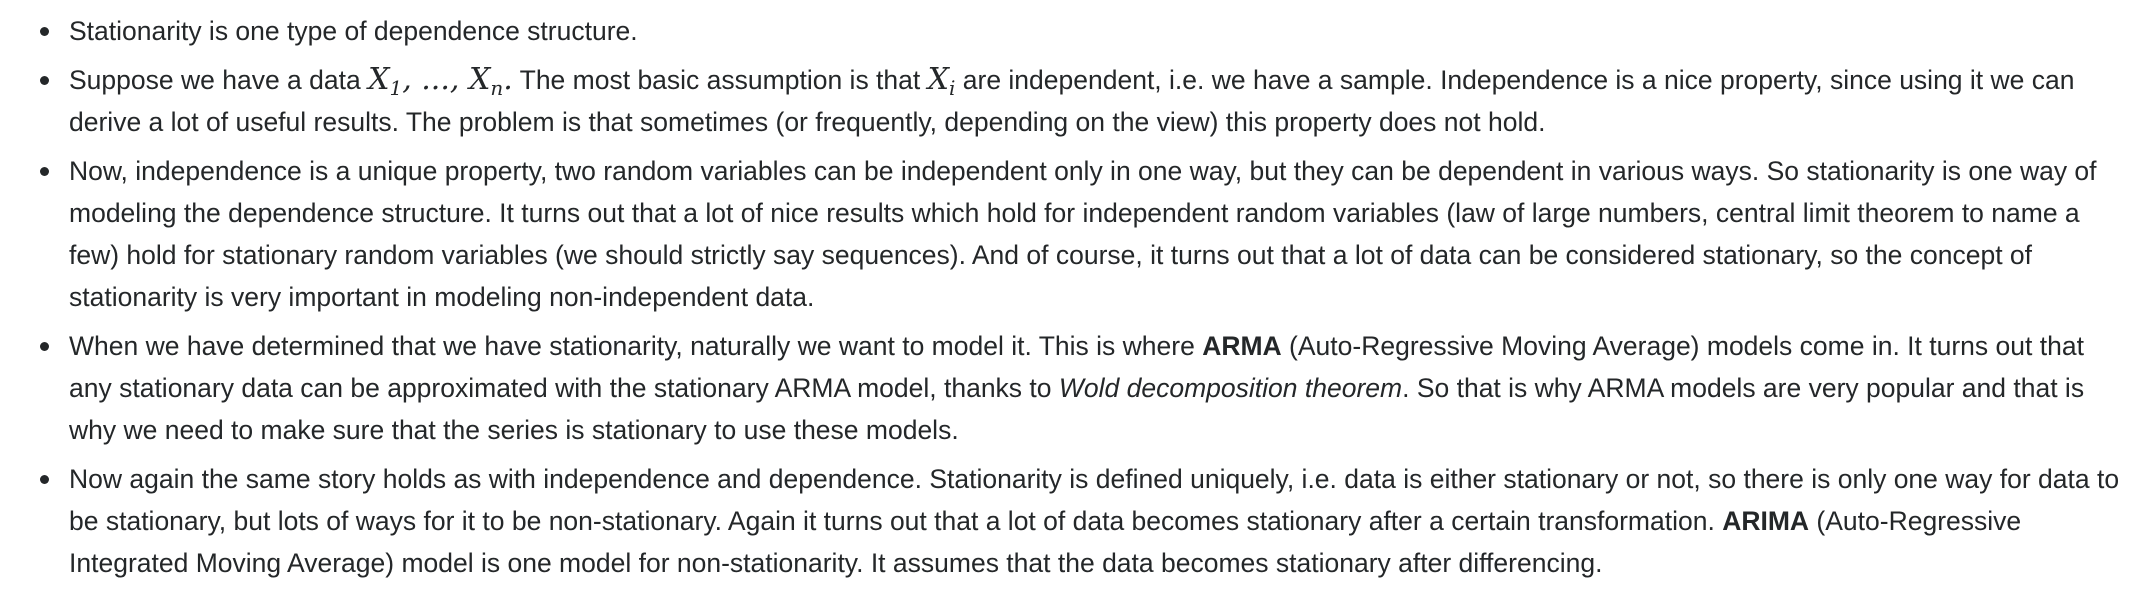 This screenshot has width=2148, height=602. What do you see at coordinates (1230, 388) in the screenshot?
I see `italic-term-wold: Wold decomposition theorem` at bounding box center [1230, 388].